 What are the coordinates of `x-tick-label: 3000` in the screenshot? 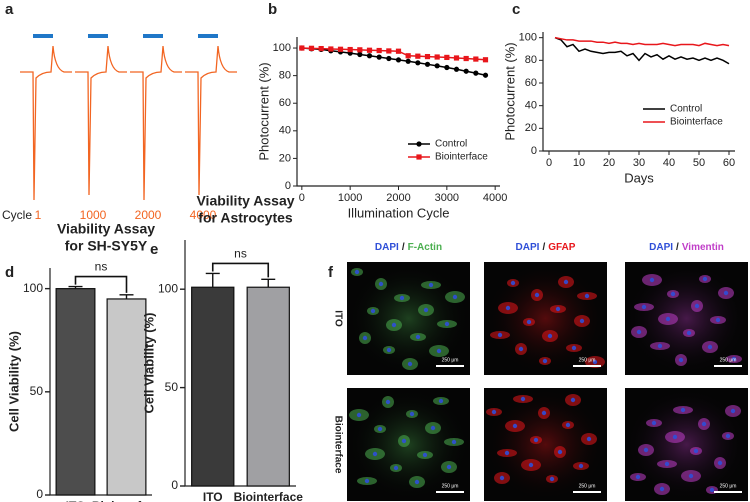 It's located at (447, 198).